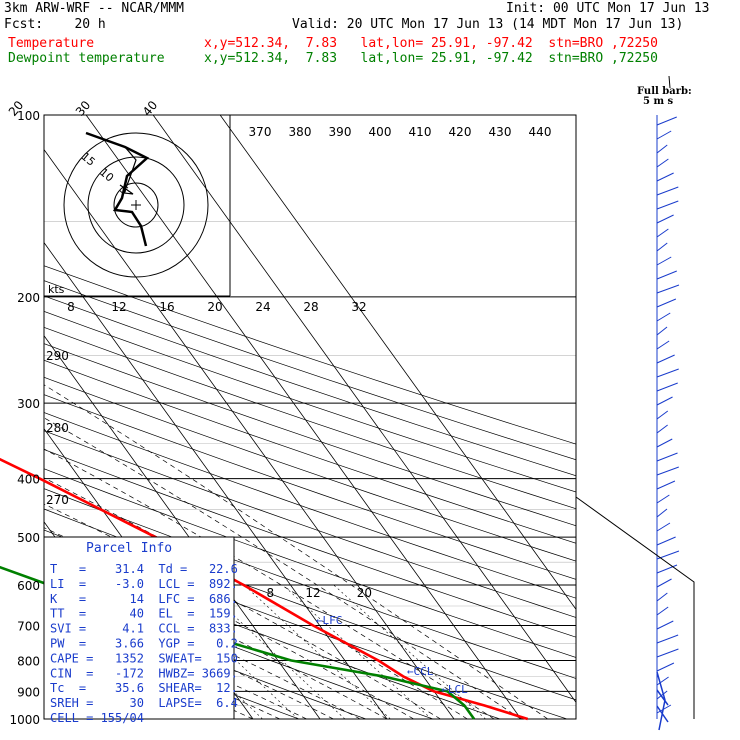  What do you see at coordinates (28, 480) in the screenshot?
I see `pressure-tick-label: 400` at bounding box center [28, 480].